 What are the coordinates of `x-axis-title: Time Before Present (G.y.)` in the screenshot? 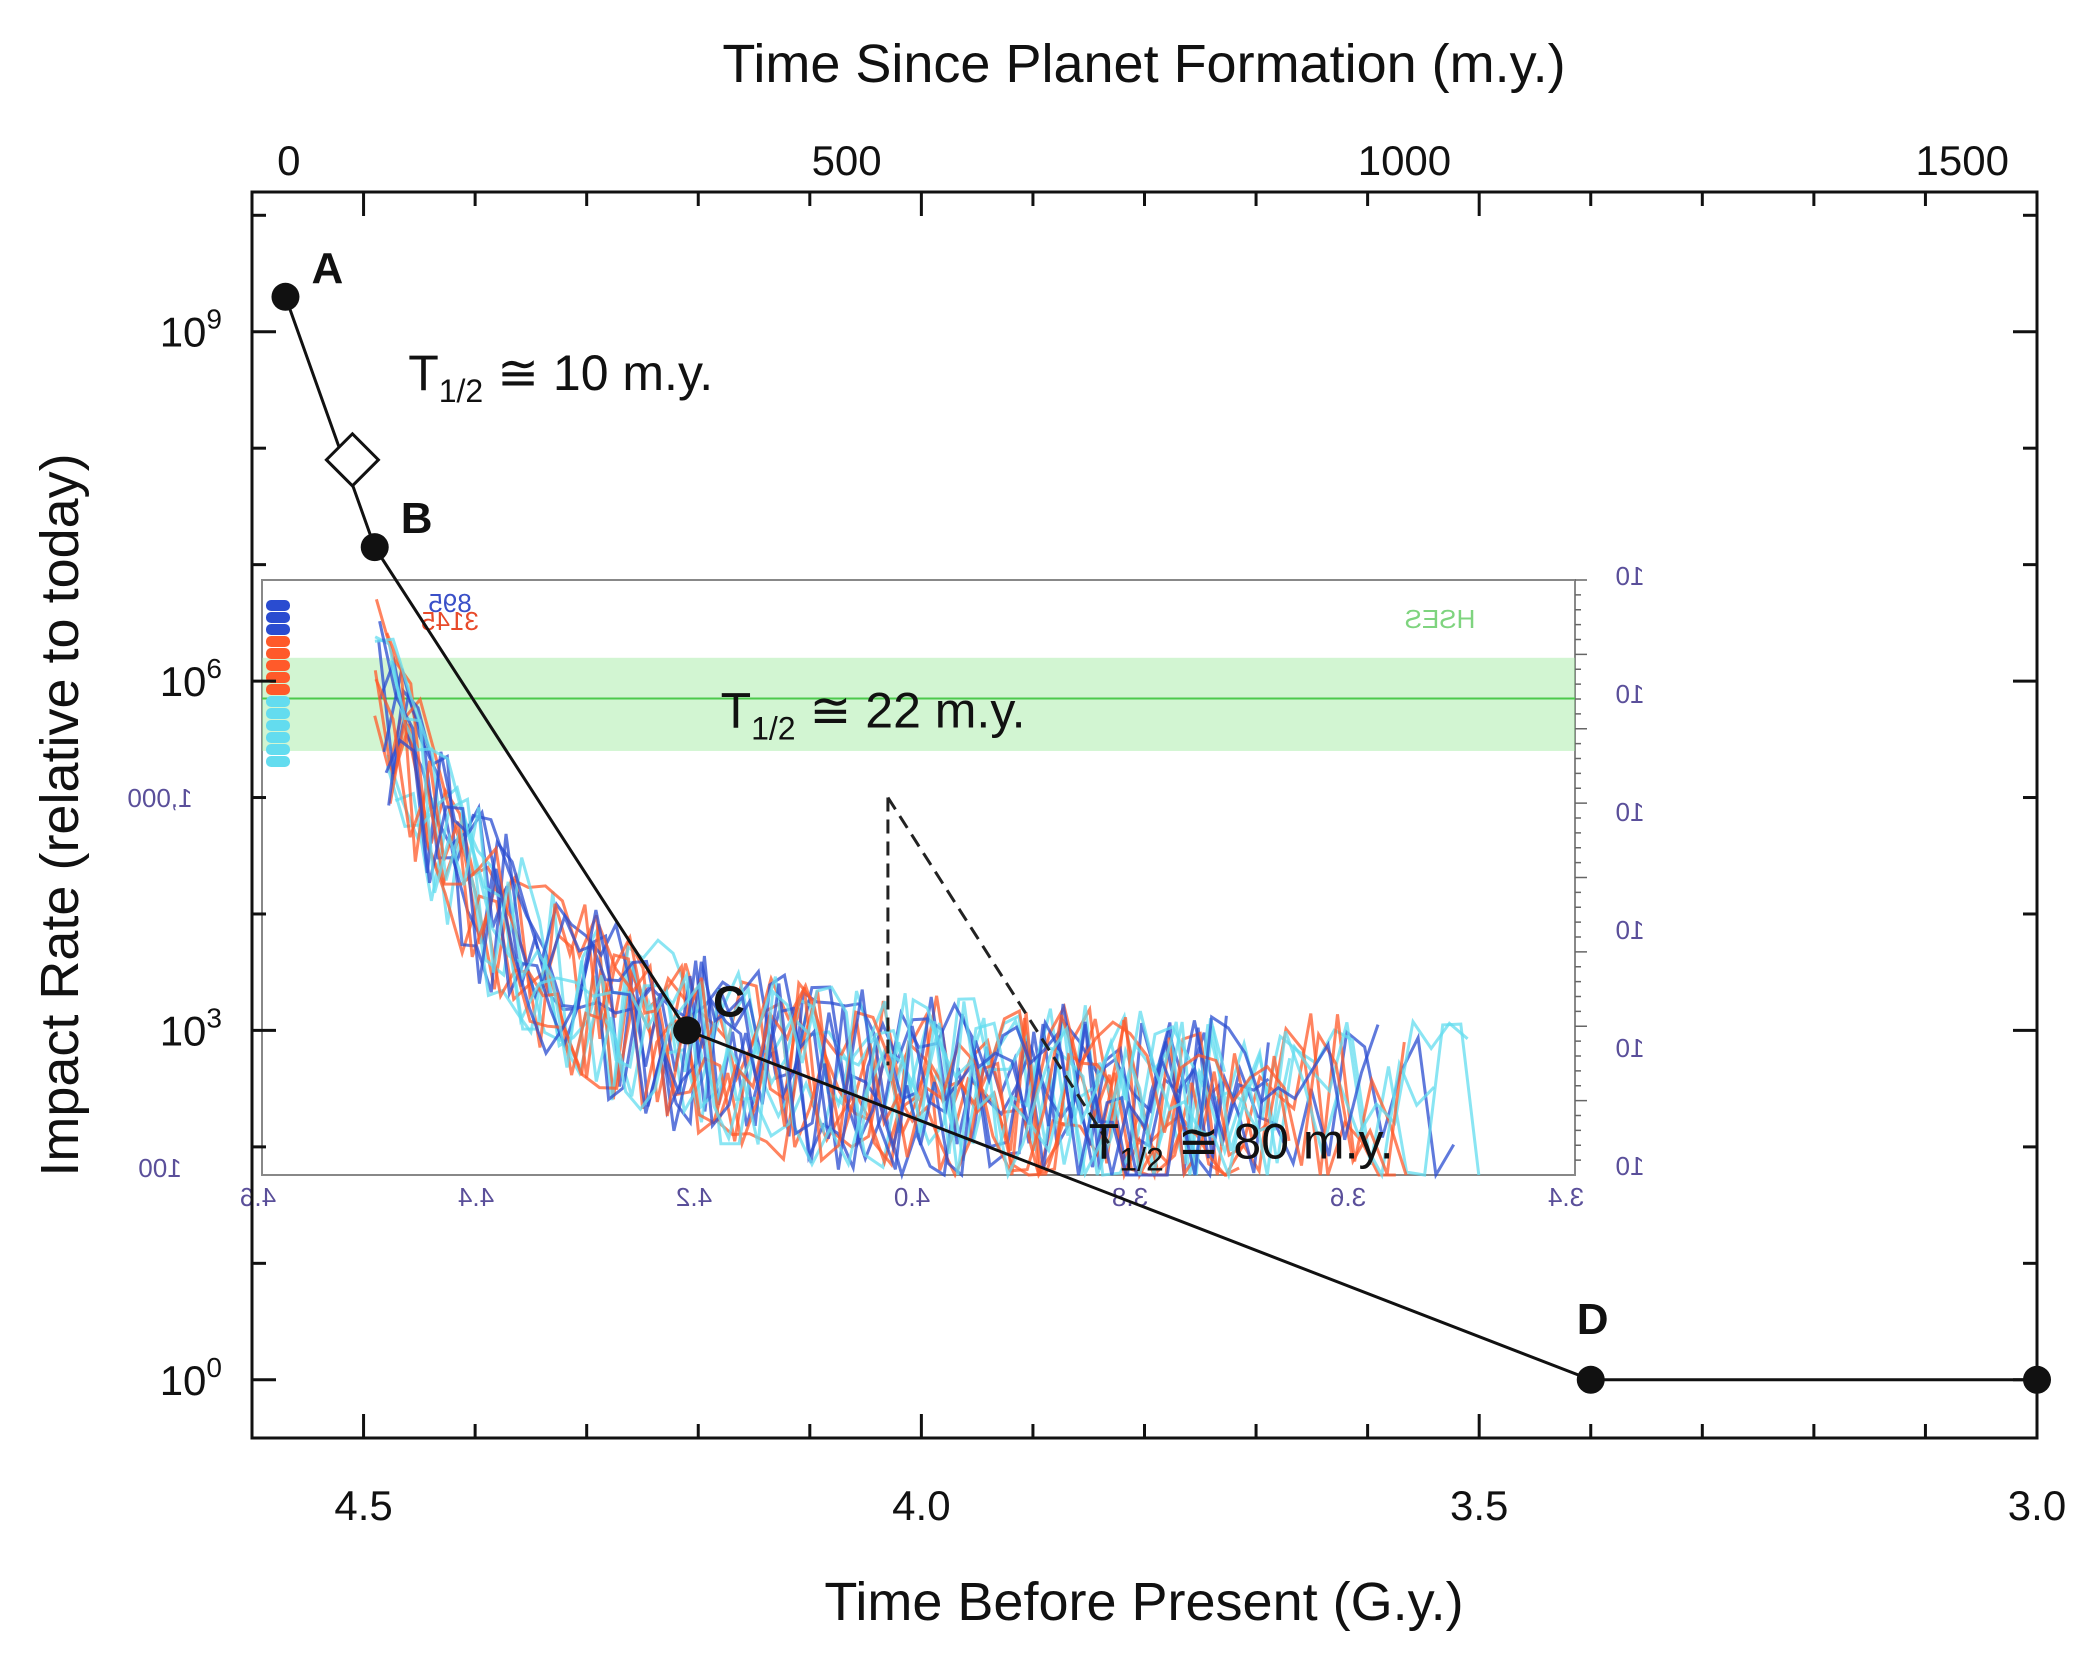 It's located at (1143, 1602).